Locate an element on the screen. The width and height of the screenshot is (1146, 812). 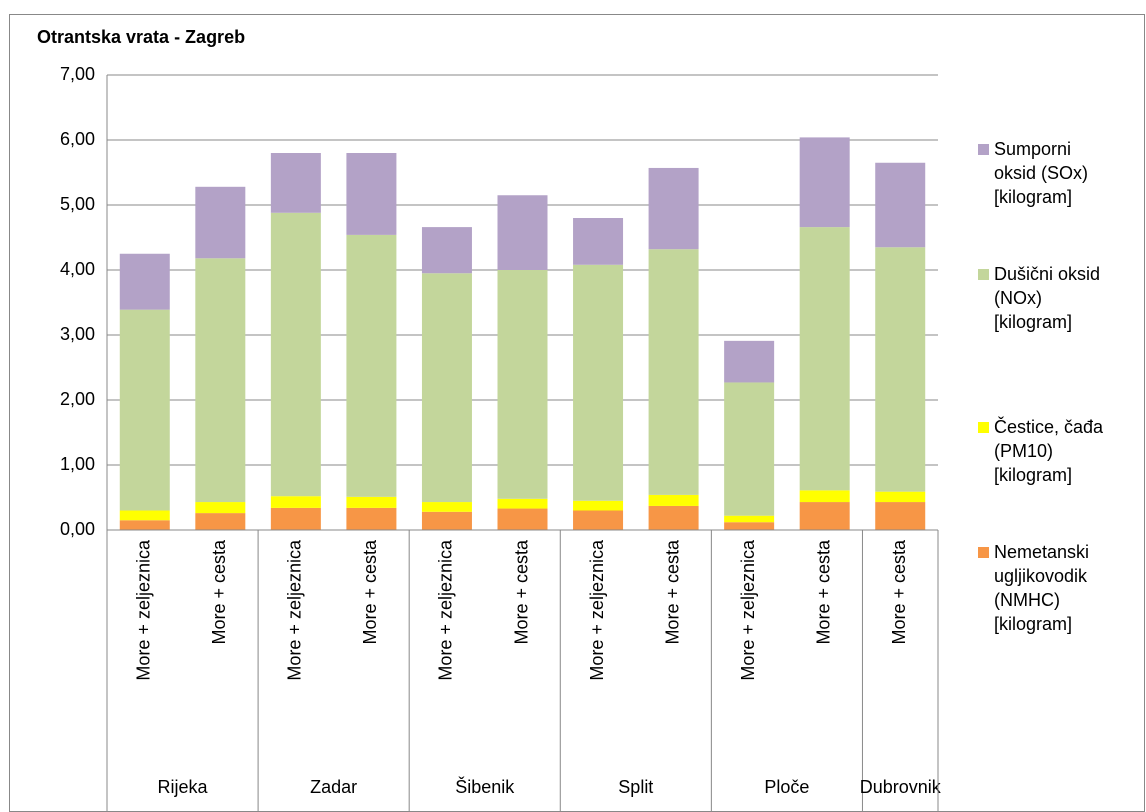
y-tick-label: 7,00 is located at coordinates (77, 74).